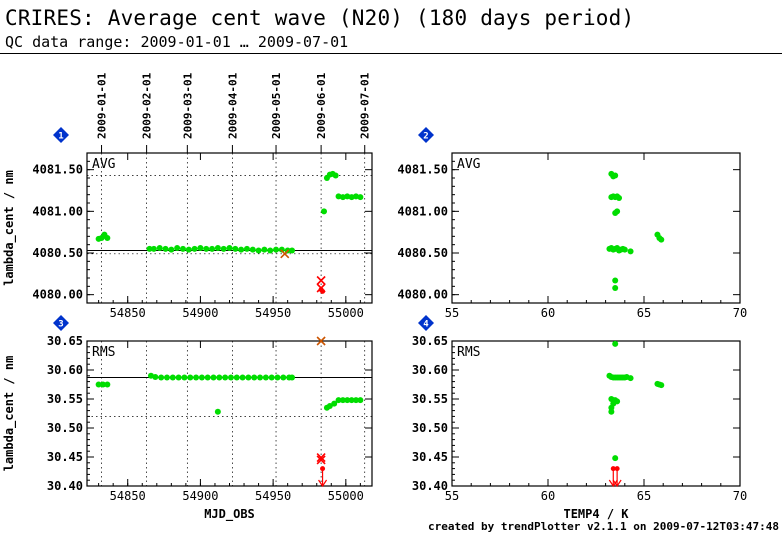 This screenshot has height=542, width=782. Describe the element at coordinates (422, 253) in the screenshot. I see `panel-2-ytick-label: 4080.50` at that location.